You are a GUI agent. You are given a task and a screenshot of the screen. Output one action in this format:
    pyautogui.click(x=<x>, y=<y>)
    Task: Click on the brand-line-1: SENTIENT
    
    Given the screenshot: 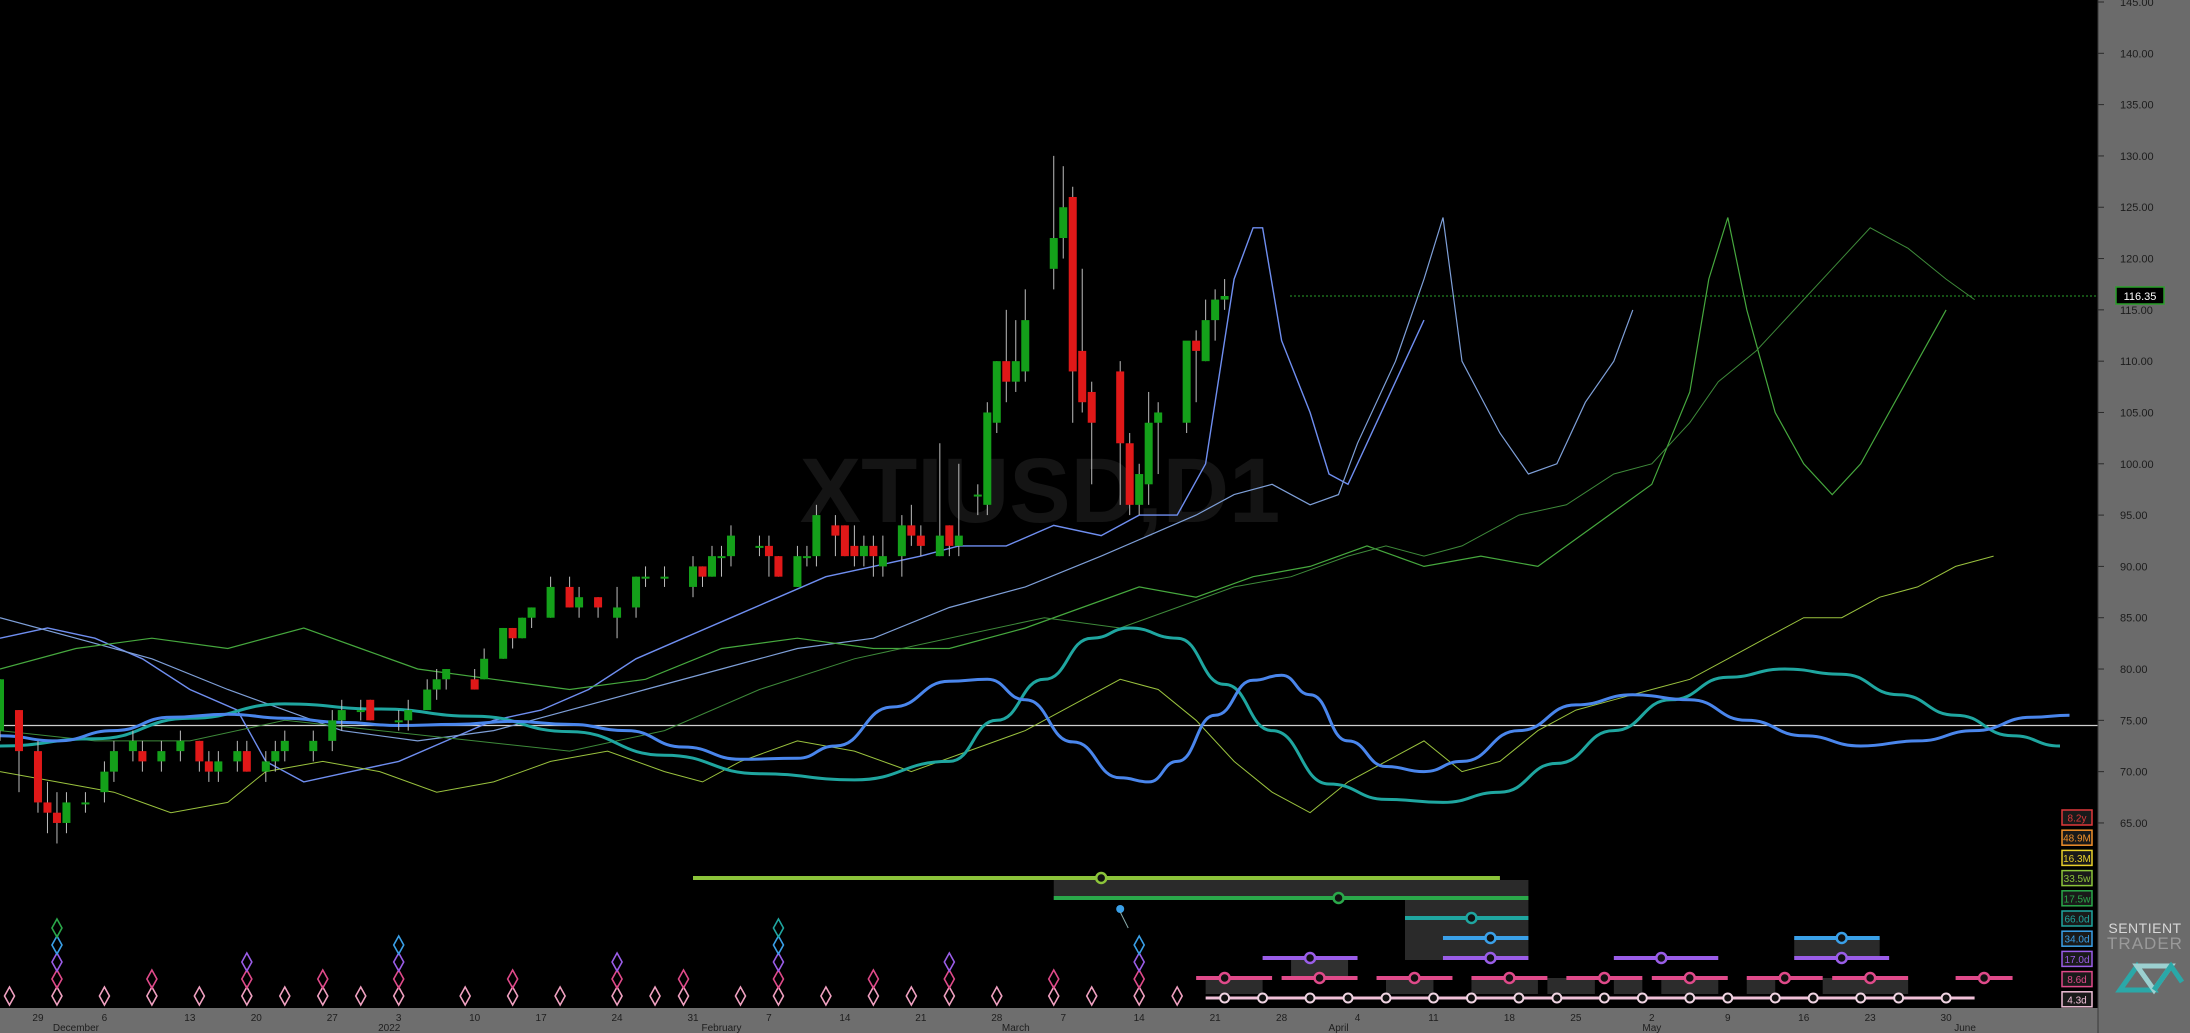 What is the action you would take?
    pyautogui.click(x=2145, y=928)
    